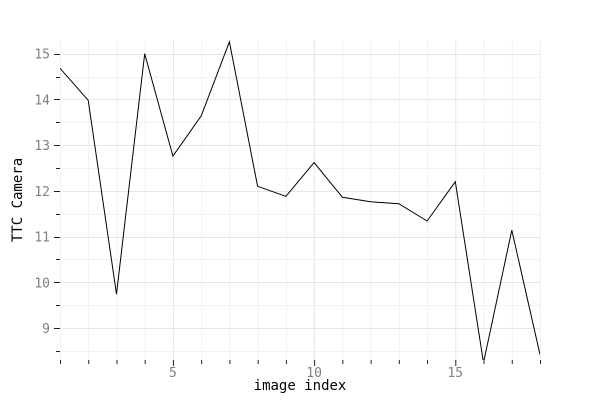  What do you see at coordinates (42, 283) in the screenshot?
I see `y-tick-label: 10` at bounding box center [42, 283].